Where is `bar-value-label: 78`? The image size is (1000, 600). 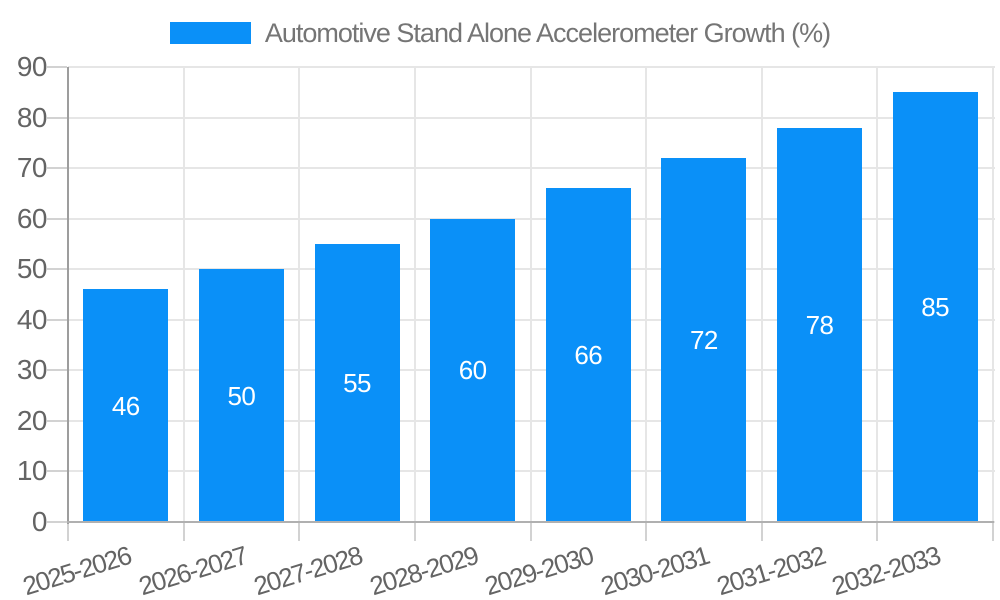
bar-value-label: 78 is located at coordinates (819, 324).